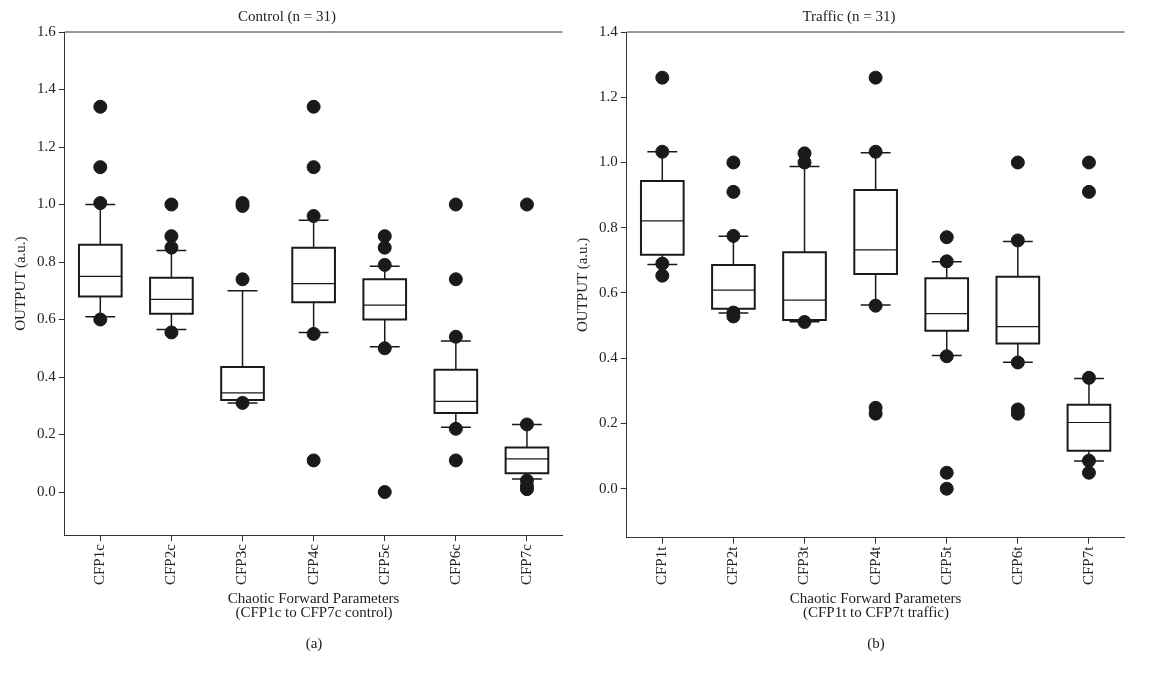  Describe the element at coordinates (661, 565) in the screenshot. I see `x-tick-label: CFP1t` at that location.